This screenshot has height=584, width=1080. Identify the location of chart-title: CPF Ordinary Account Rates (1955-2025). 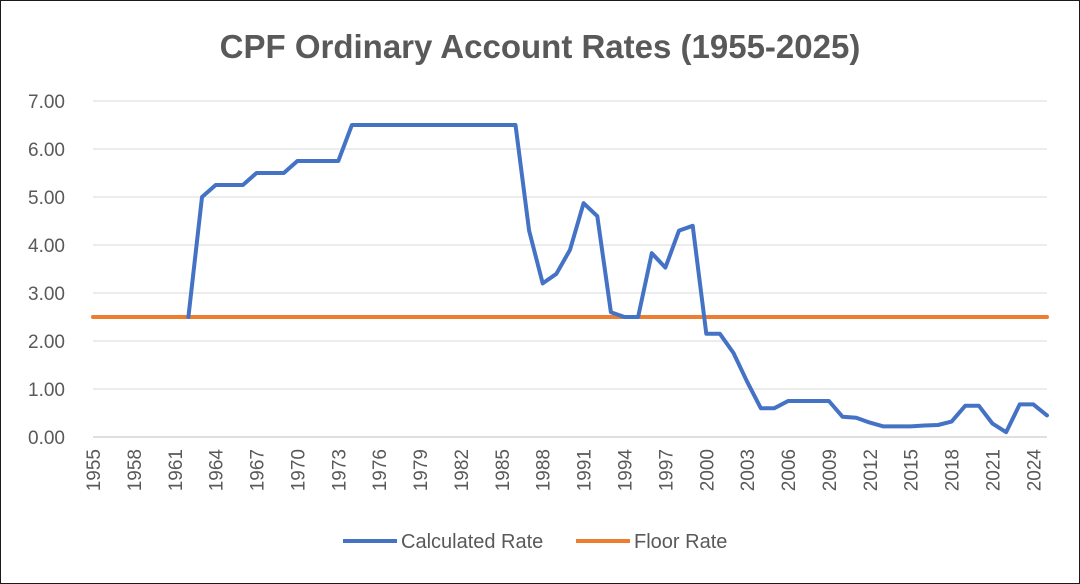
(540, 46).